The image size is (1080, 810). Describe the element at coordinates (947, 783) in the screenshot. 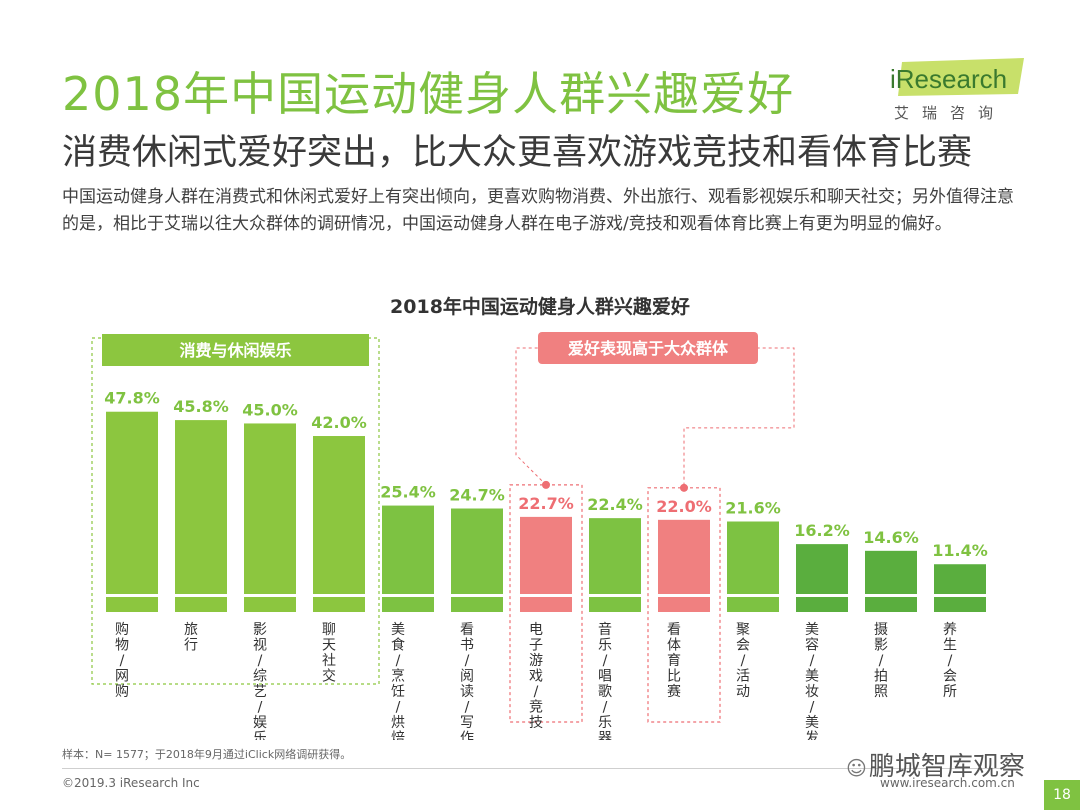

I see `website-link: www.iresearch.com.cn` at that location.